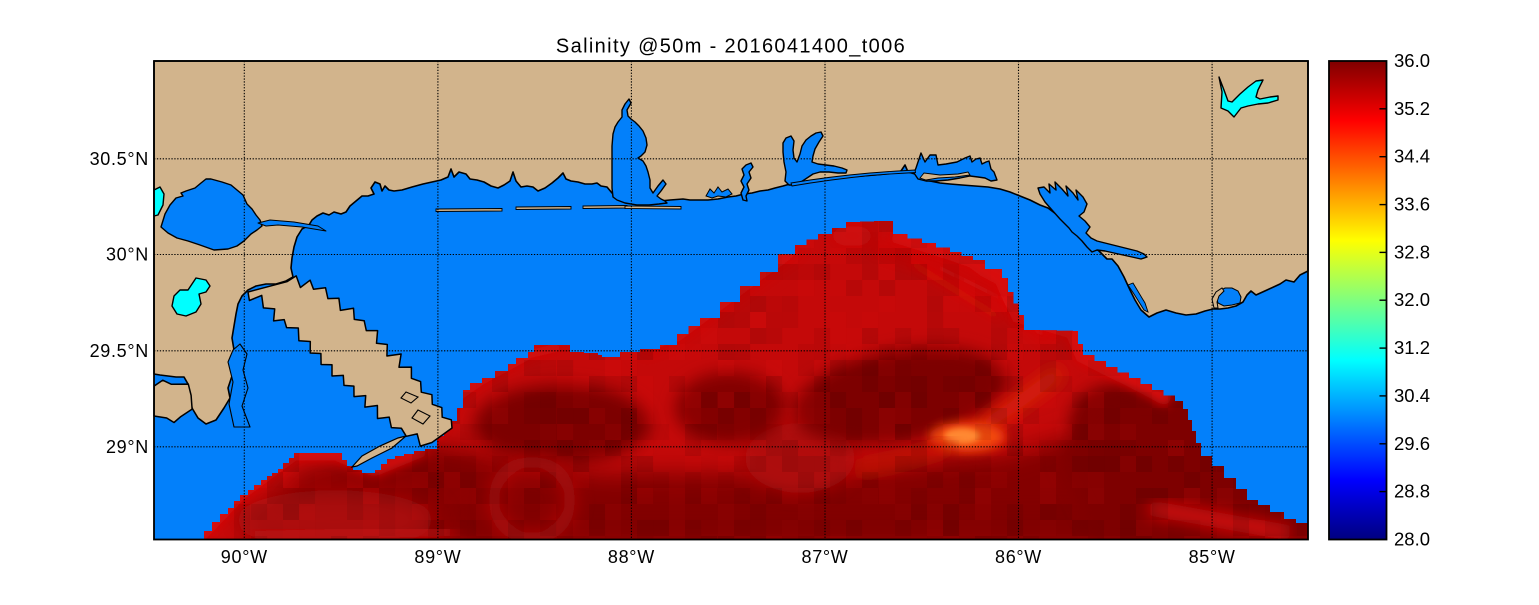 This screenshot has width=1539, height=605. Describe the element at coordinates (1412, 491) in the screenshot. I see `svg-text: 28.8` at that location.